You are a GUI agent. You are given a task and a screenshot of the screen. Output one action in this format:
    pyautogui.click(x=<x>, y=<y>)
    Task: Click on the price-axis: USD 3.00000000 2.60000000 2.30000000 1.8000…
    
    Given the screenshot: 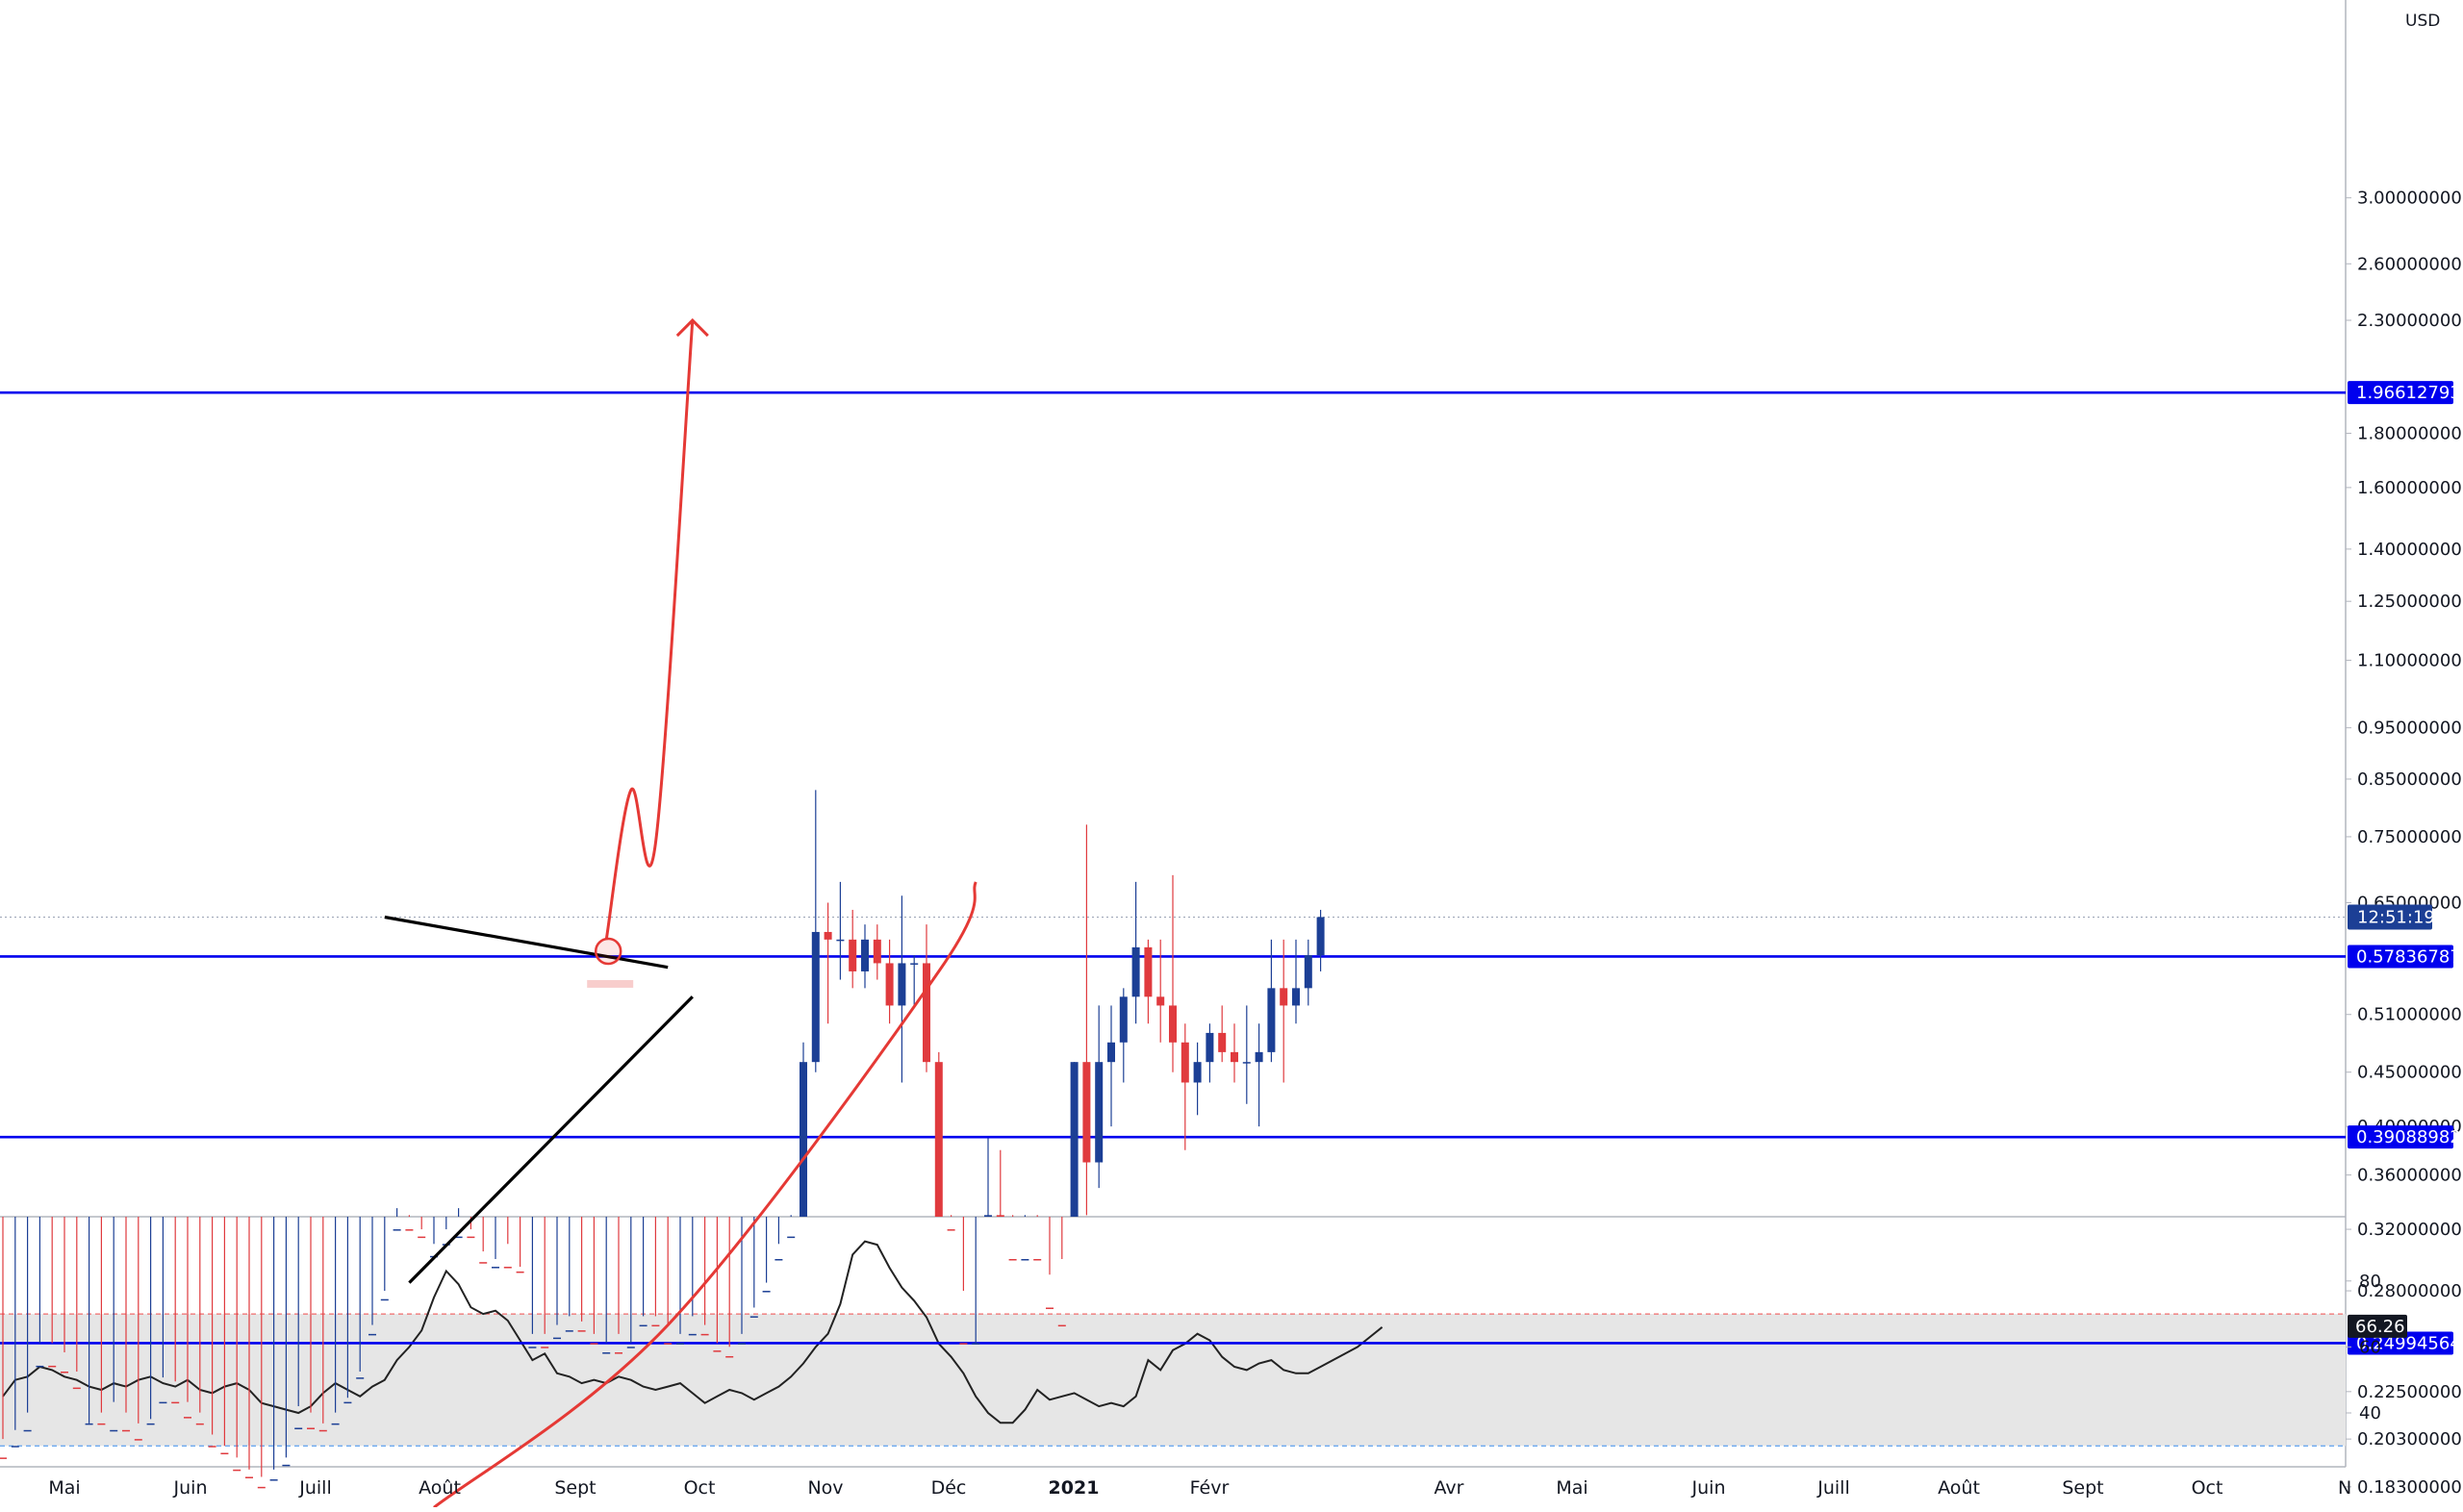 What is the action you would take?
    pyautogui.click(x=2404, y=755)
    